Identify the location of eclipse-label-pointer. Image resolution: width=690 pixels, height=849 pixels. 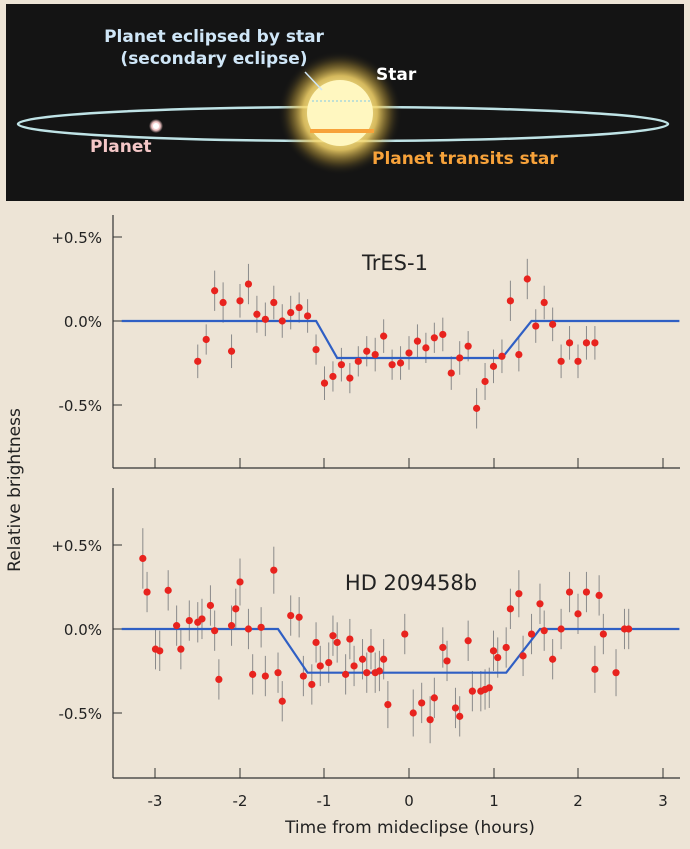
(313, 81).